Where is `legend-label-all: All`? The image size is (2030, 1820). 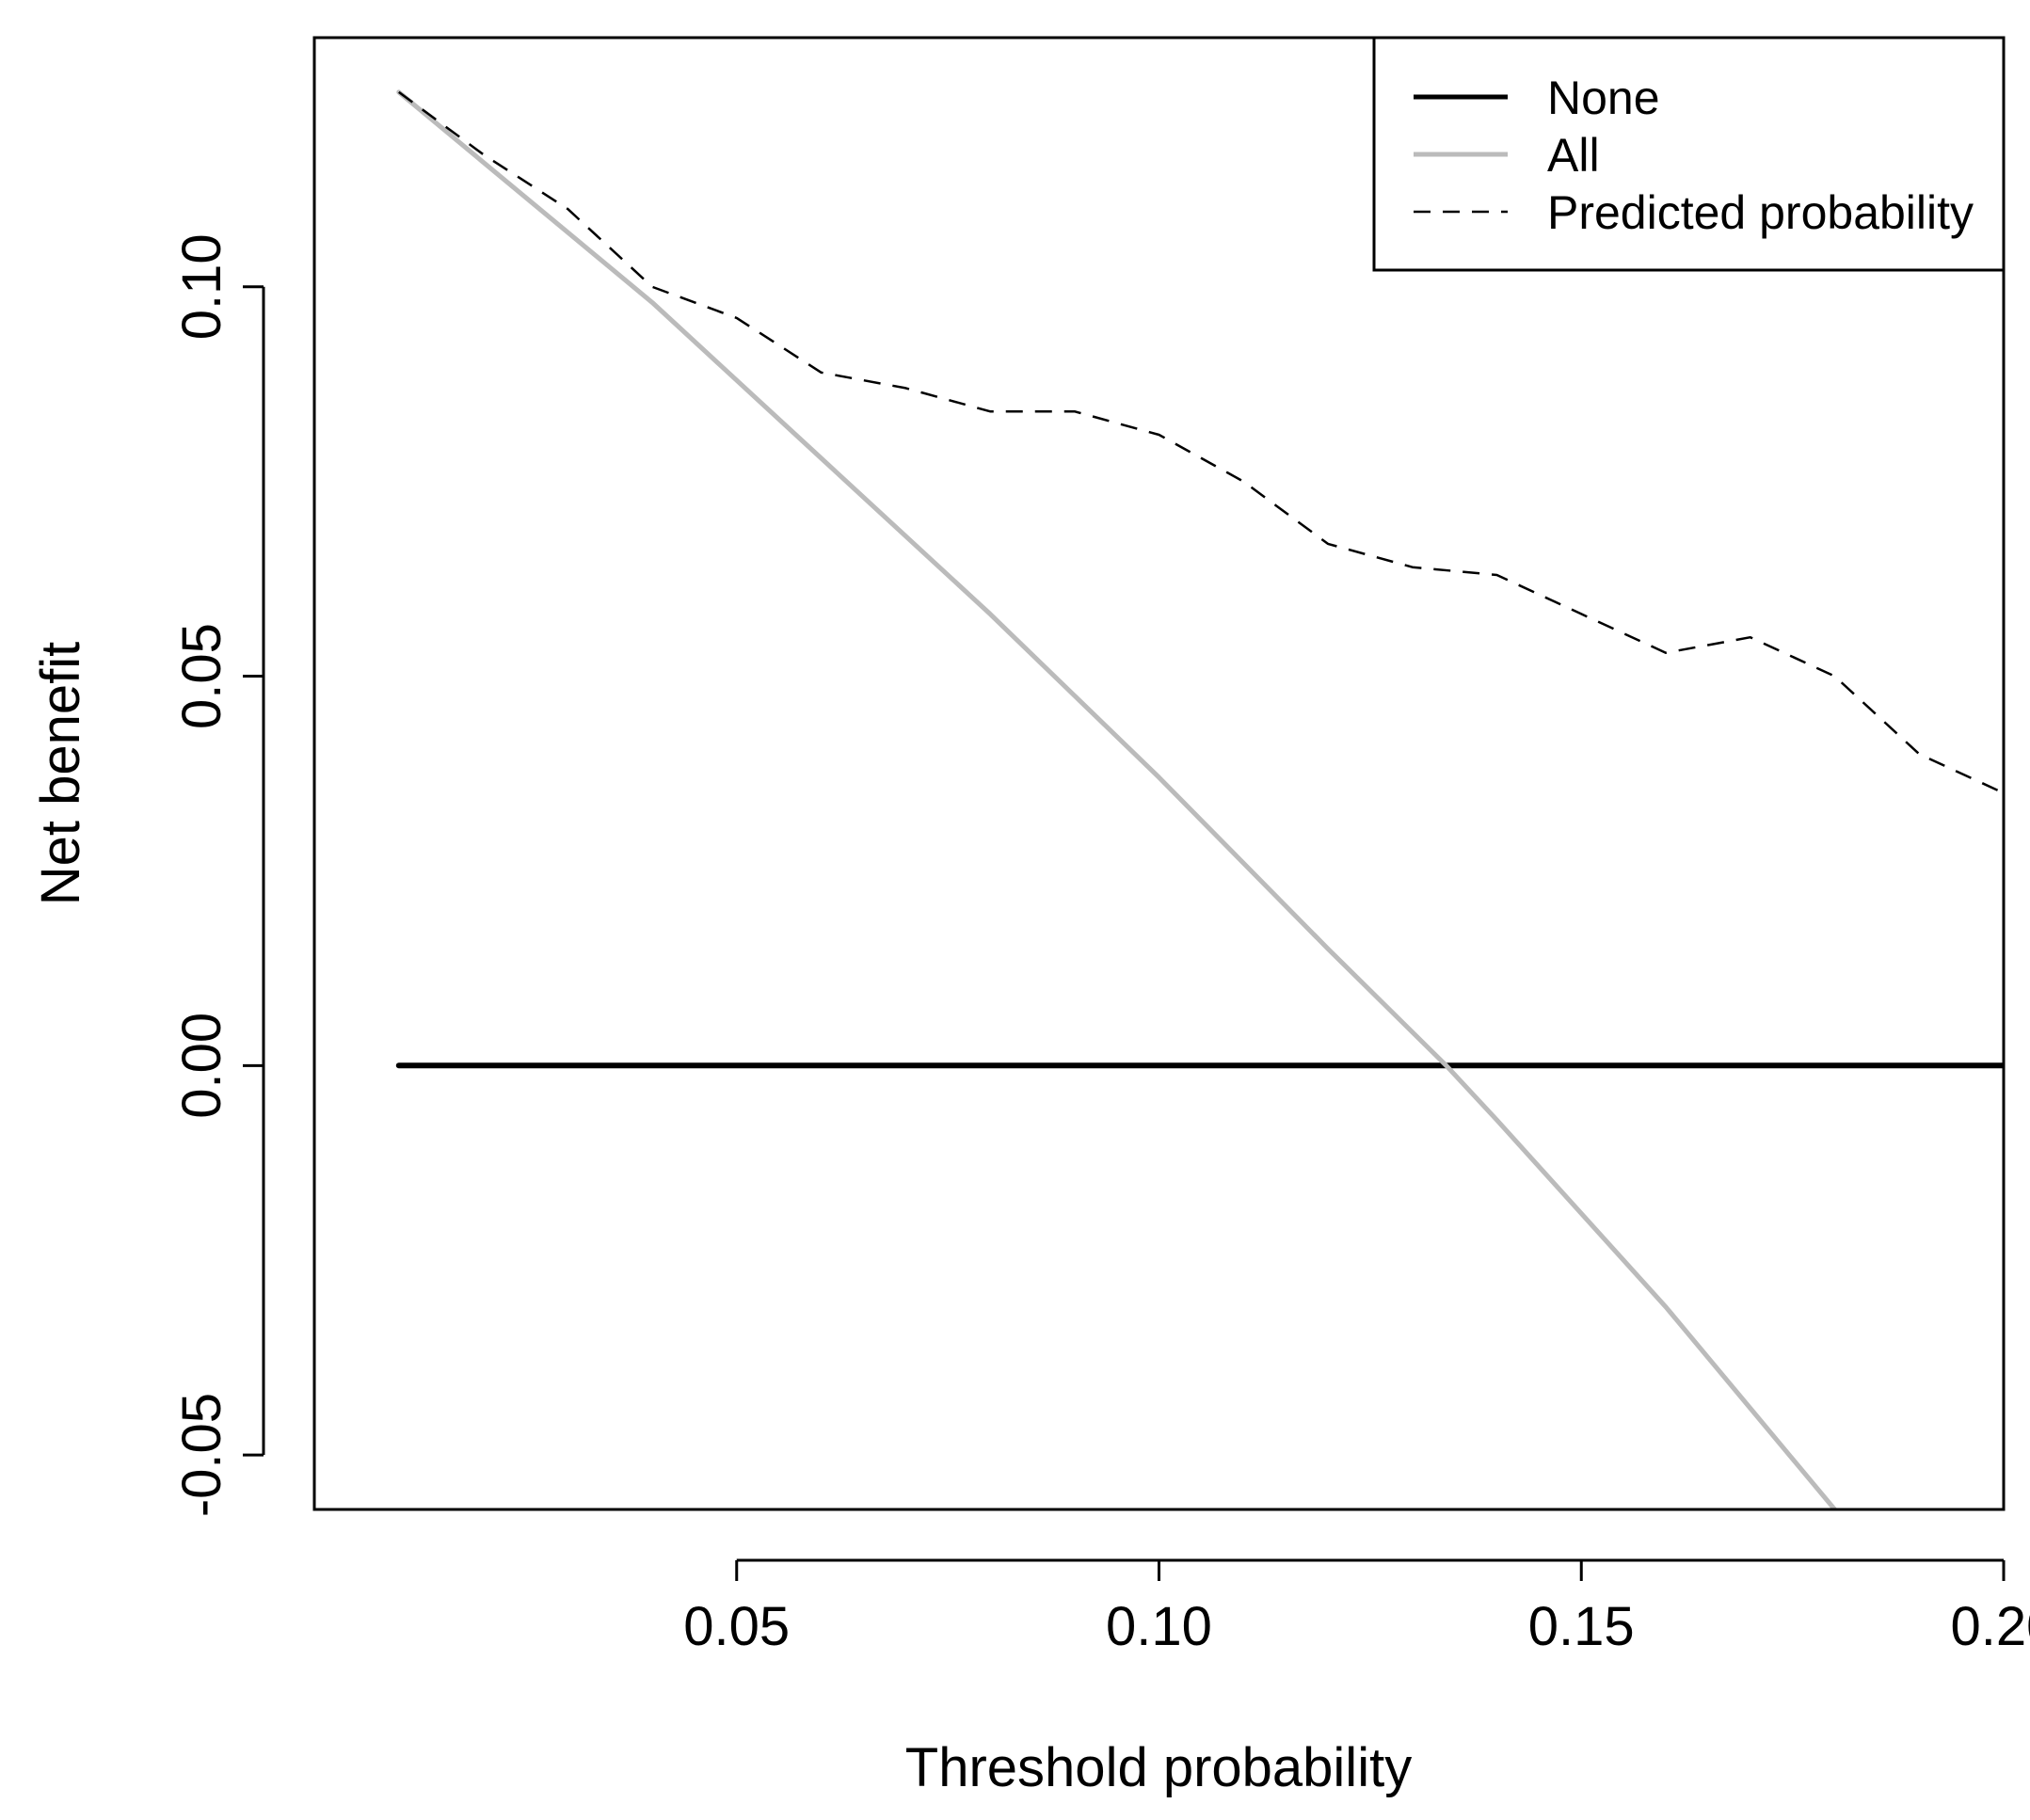
legend-label-all: All is located at coordinates (1573, 155).